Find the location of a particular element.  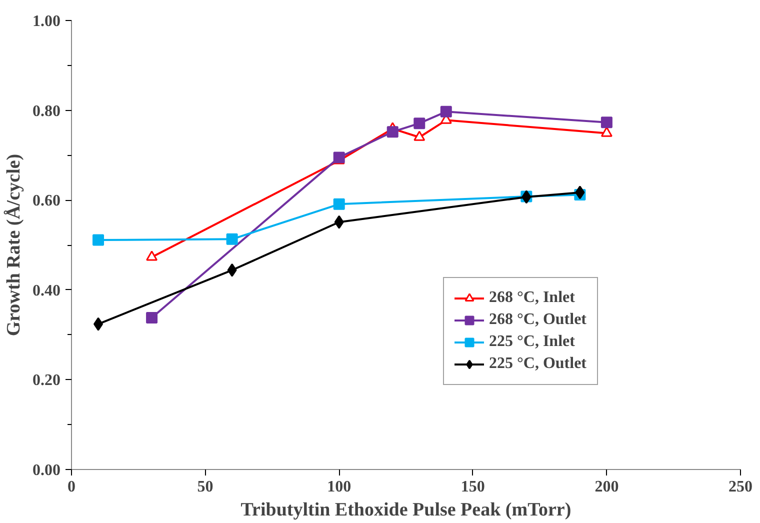

y-tick-label: 0.60 is located at coordinates (46, 201).